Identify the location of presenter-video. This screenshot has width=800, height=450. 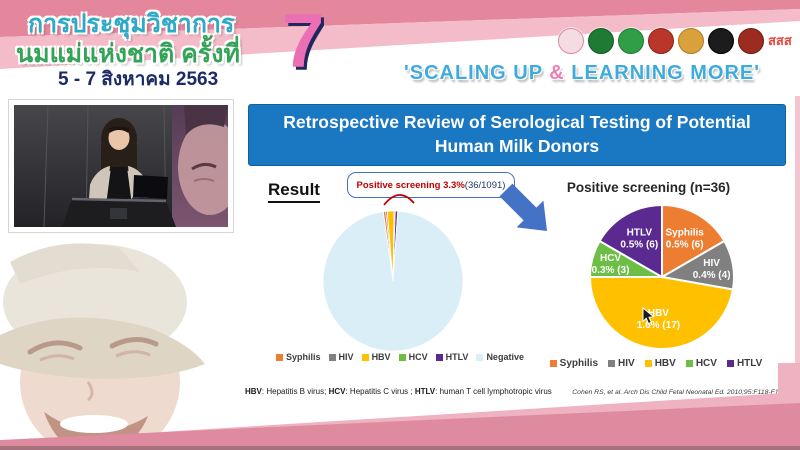
(121, 166).